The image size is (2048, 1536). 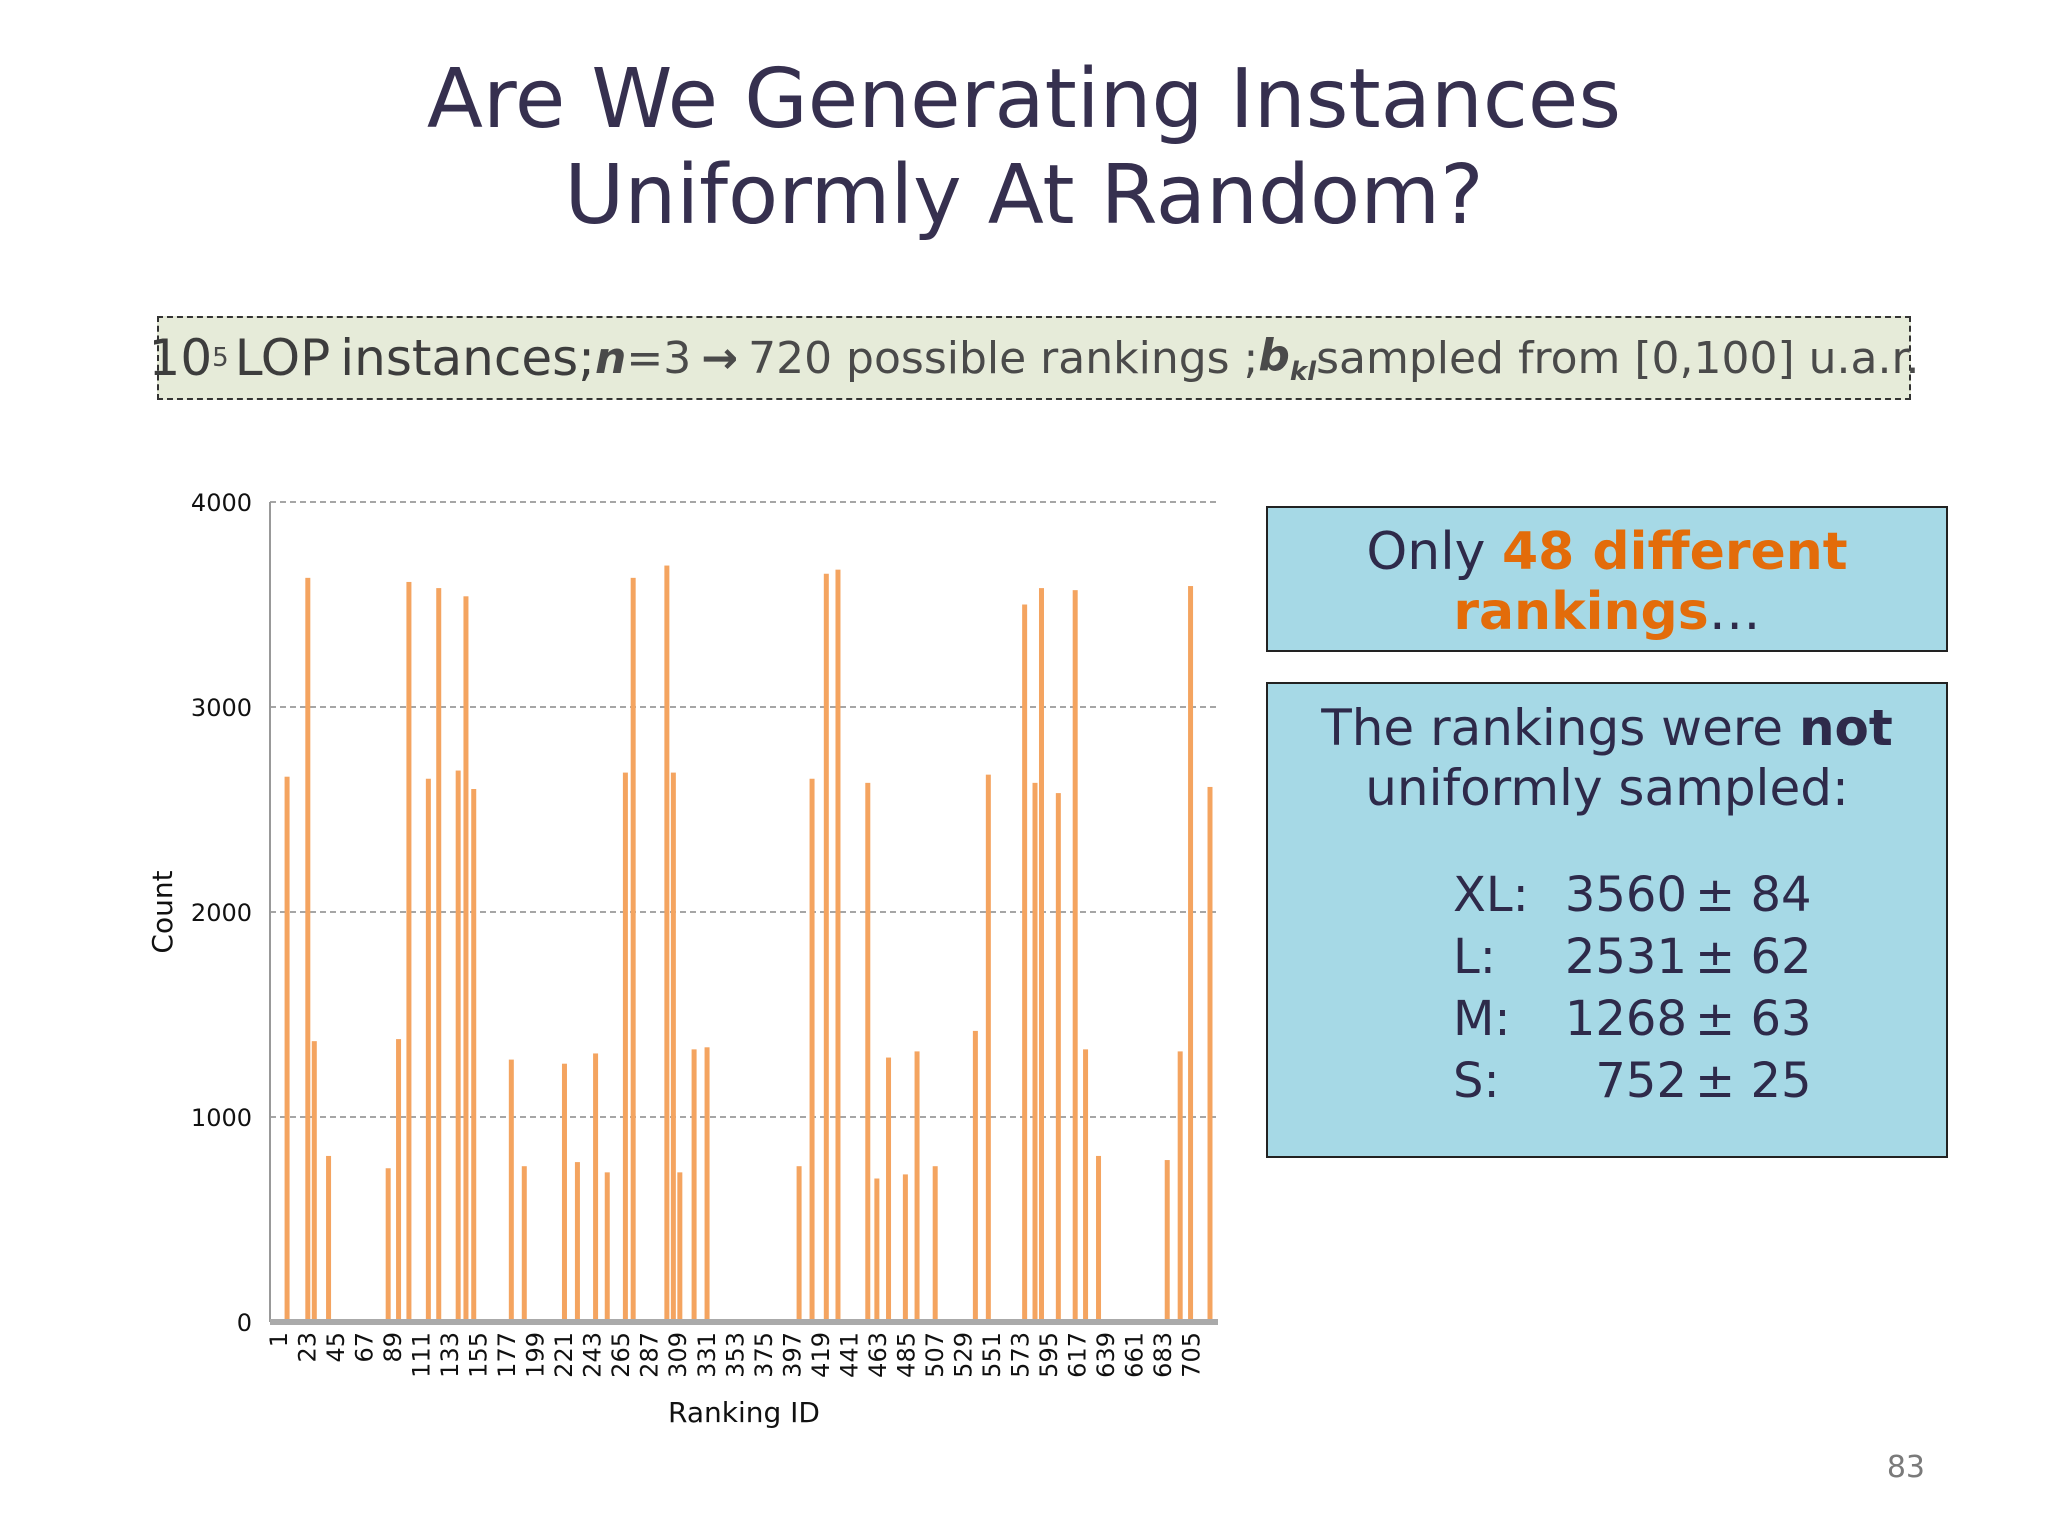 I want to click on x-tick-label: 683, so click(x=1163, y=1355).